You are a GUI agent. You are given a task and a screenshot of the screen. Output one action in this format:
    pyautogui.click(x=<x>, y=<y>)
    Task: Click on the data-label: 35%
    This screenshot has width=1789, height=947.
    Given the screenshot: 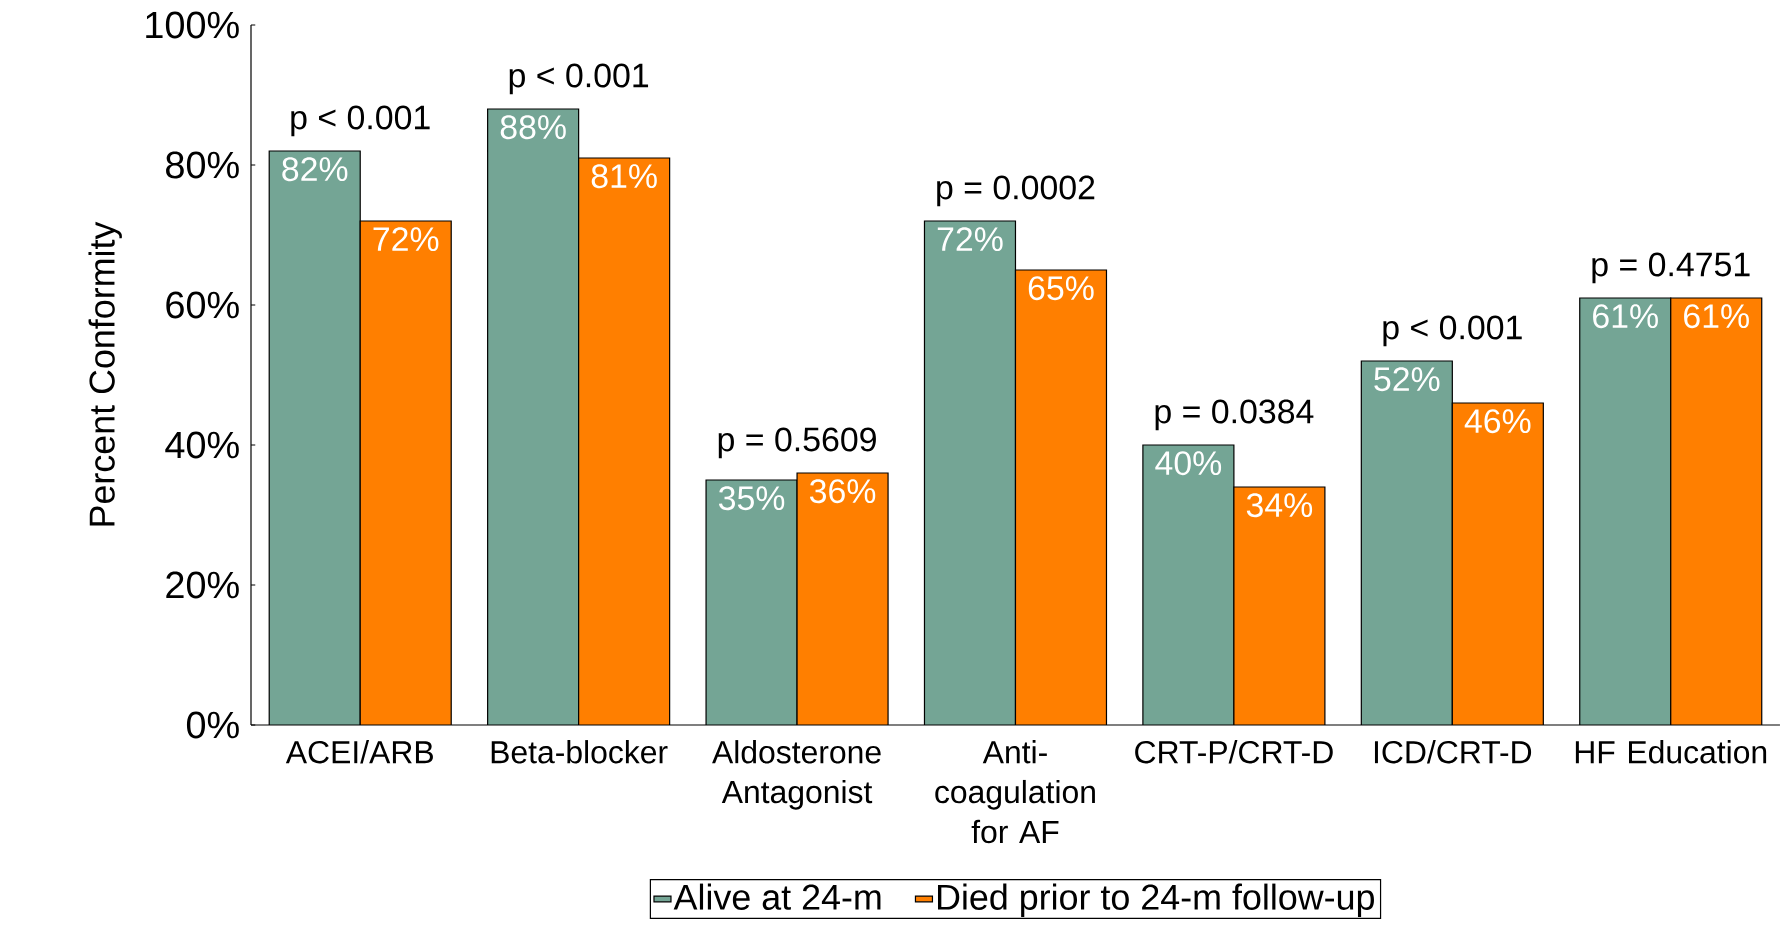 What is the action you would take?
    pyautogui.click(x=751, y=498)
    